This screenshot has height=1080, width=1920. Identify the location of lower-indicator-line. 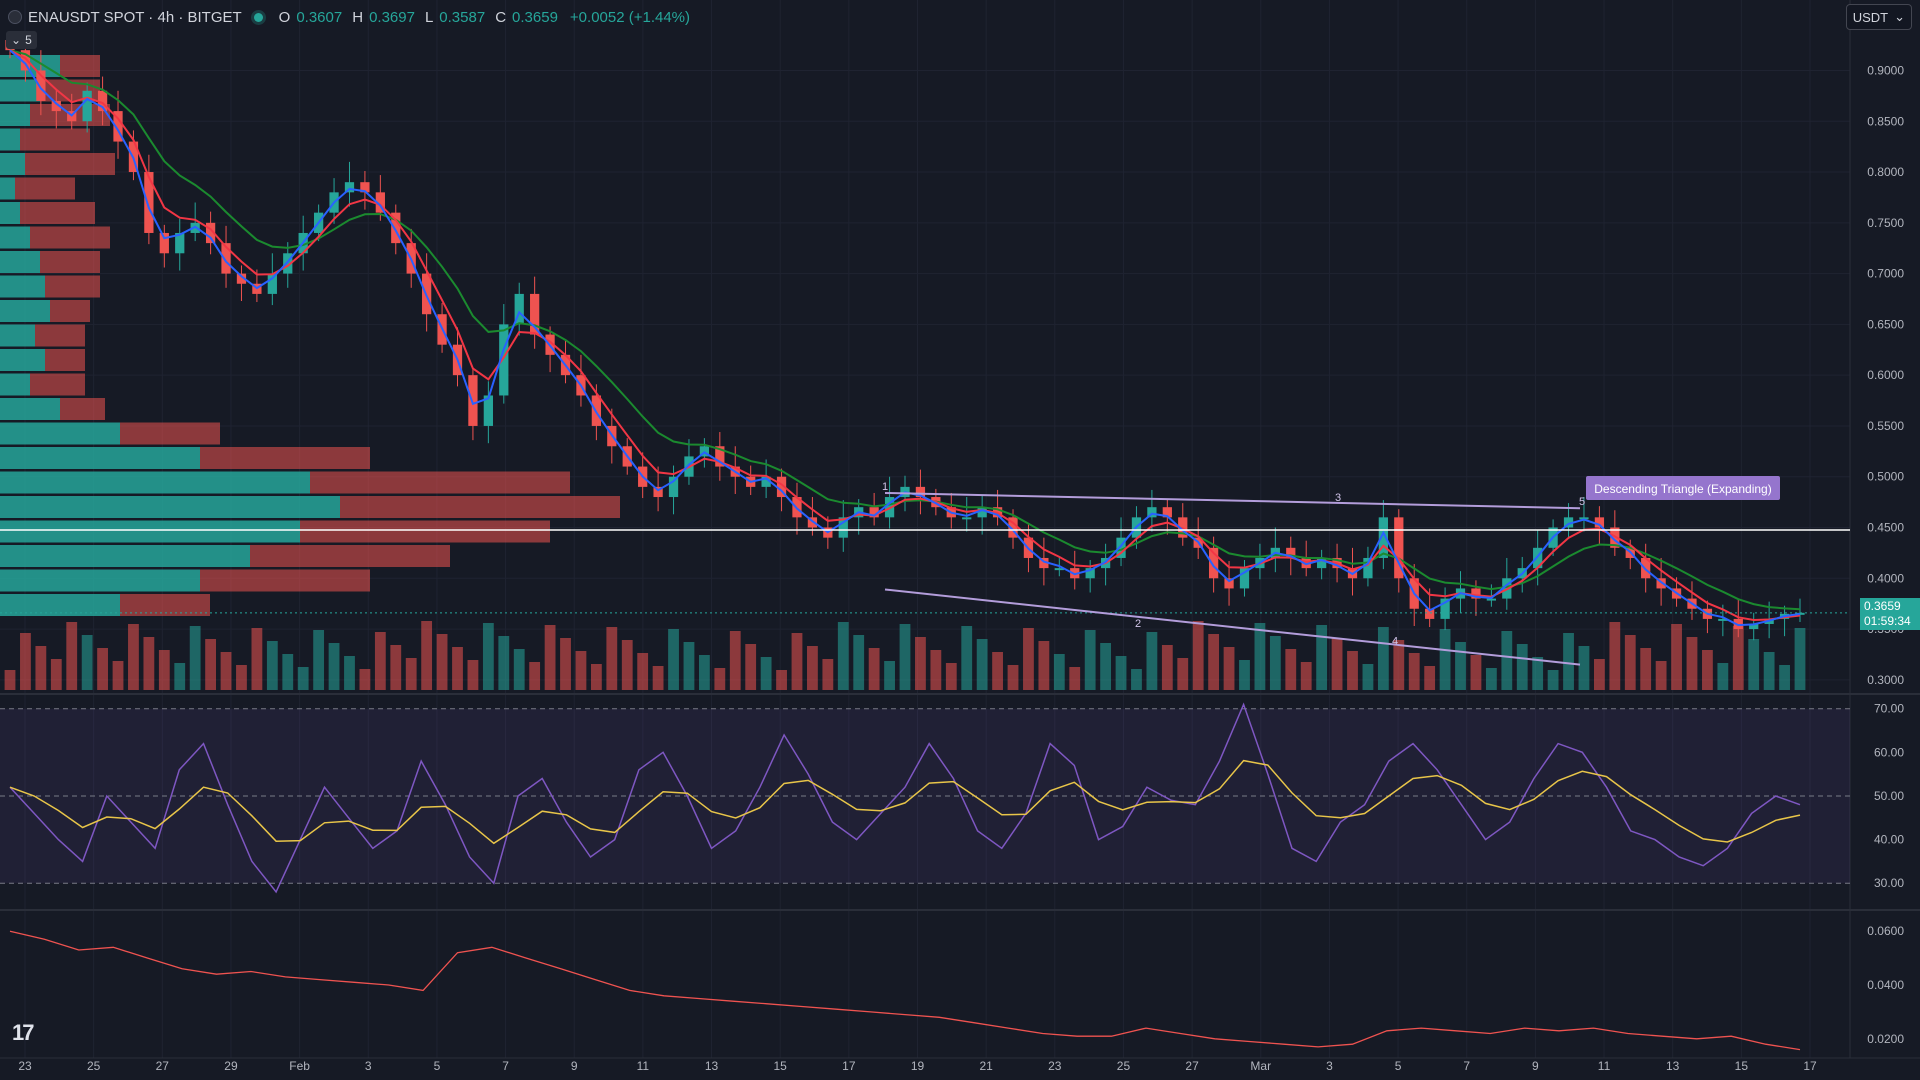
(905, 990).